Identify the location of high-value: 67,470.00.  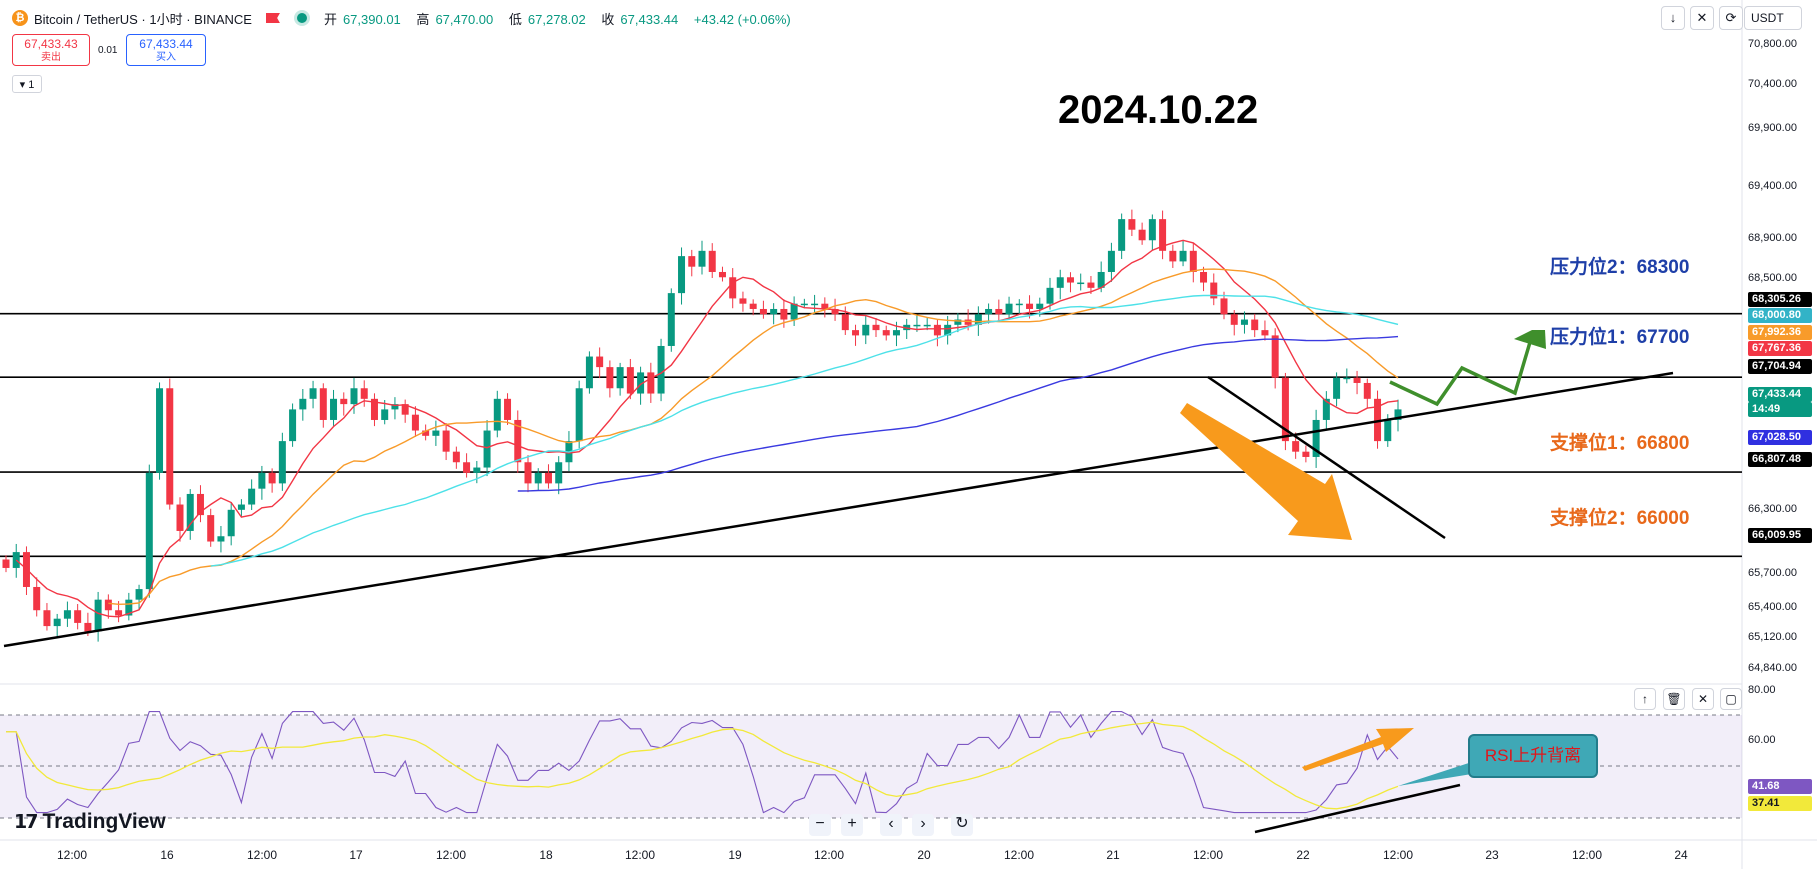
(464, 19).